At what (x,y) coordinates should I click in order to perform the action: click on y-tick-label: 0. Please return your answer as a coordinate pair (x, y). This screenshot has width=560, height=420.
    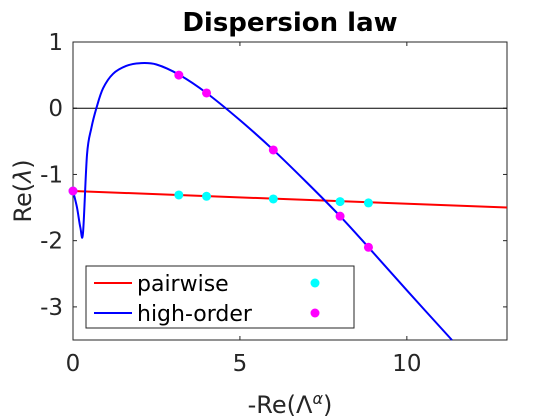
    Looking at the image, I should click on (55, 109).